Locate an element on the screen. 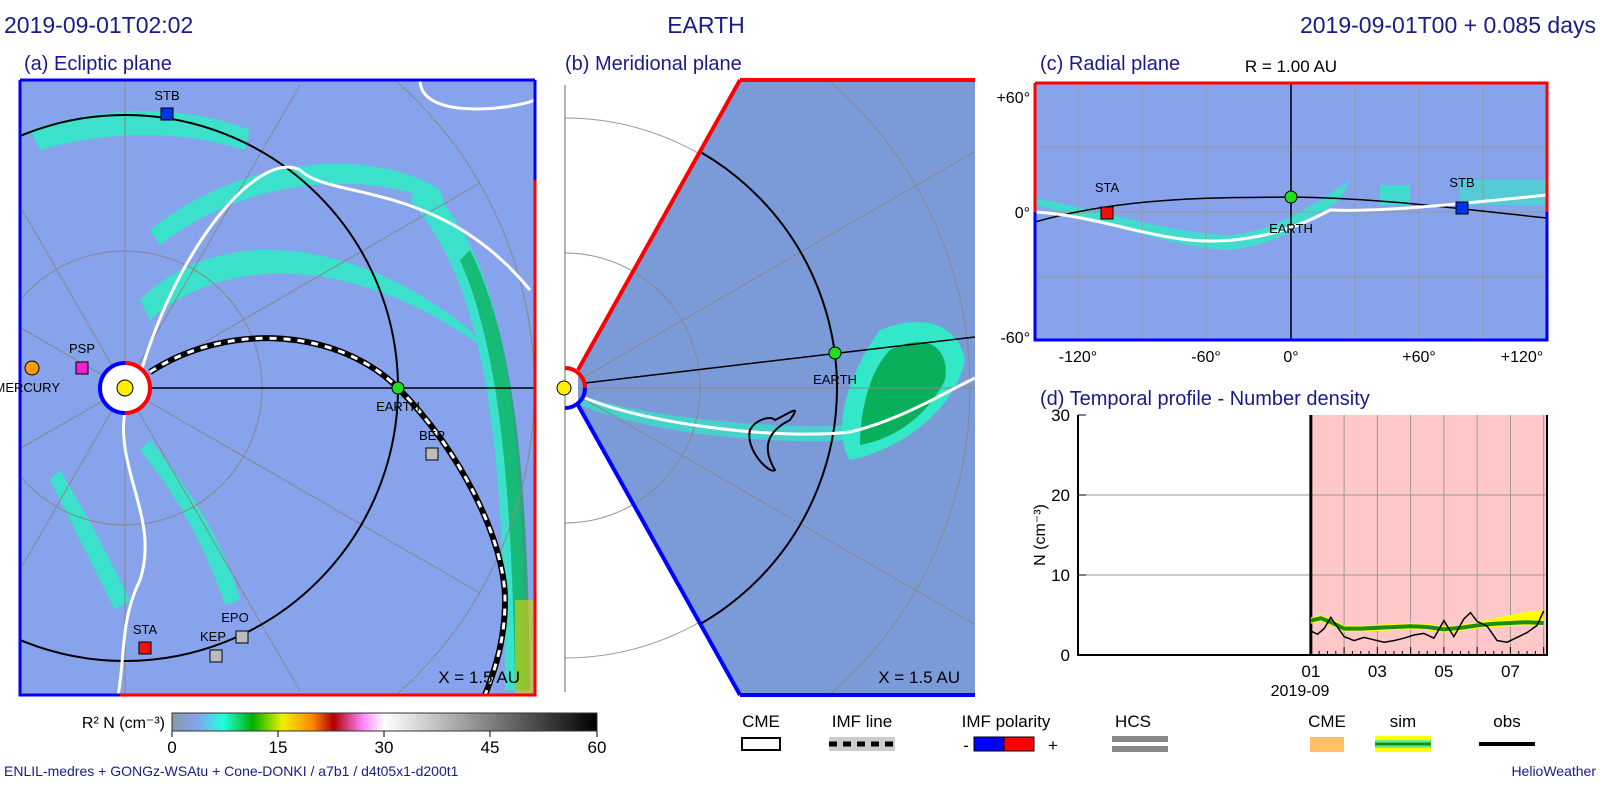 Image resolution: width=1600 pixels, height=800 pixels. sim-series-line is located at coordinates (1427, 624).